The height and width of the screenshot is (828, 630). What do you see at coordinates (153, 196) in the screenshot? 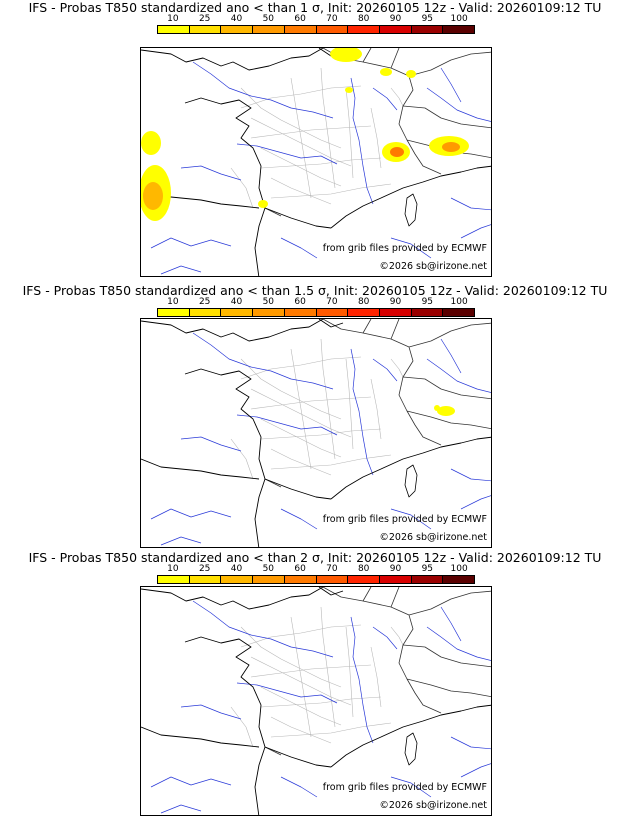
I see `prob-area-biscay-core` at bounding box center [153, 196].